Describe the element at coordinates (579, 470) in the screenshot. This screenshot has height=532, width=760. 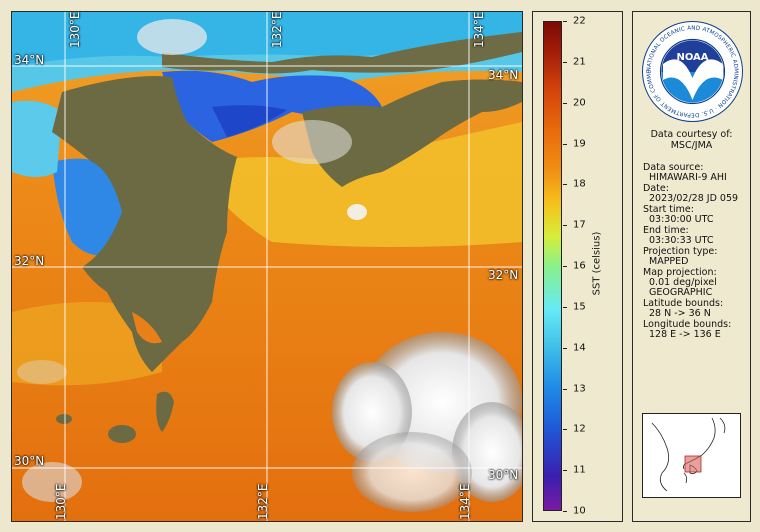
I see `colorbar-tick-label: 11` at that location.